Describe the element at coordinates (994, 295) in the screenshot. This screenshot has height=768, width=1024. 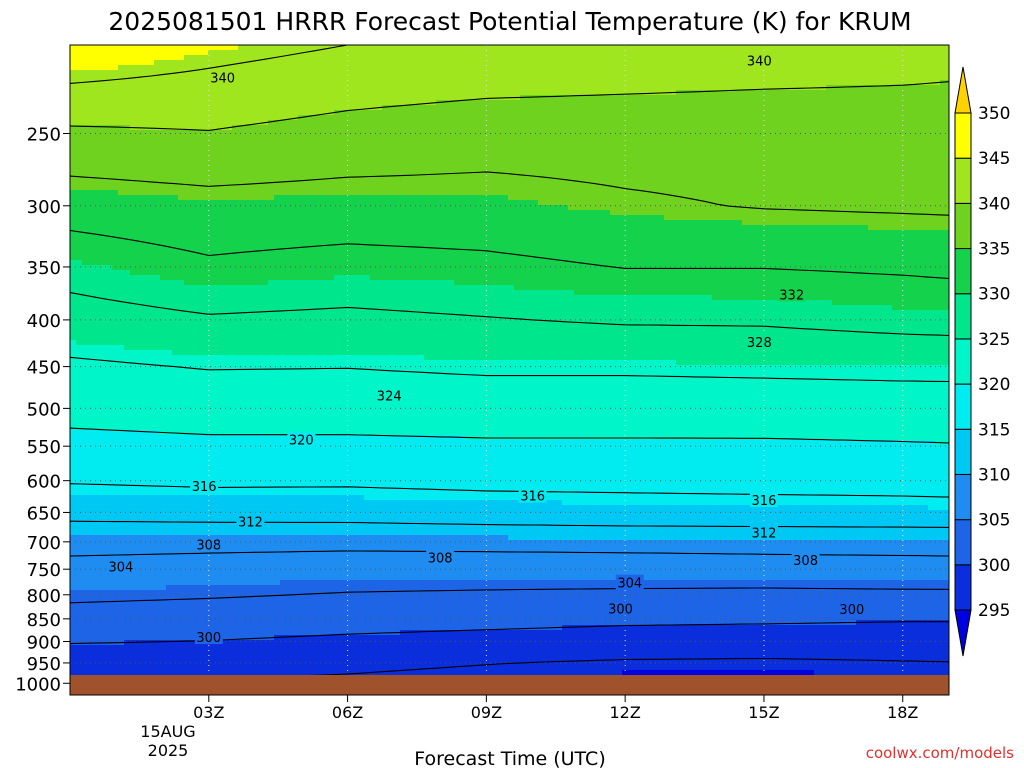
I see `colorbar-label: 330` at that location.